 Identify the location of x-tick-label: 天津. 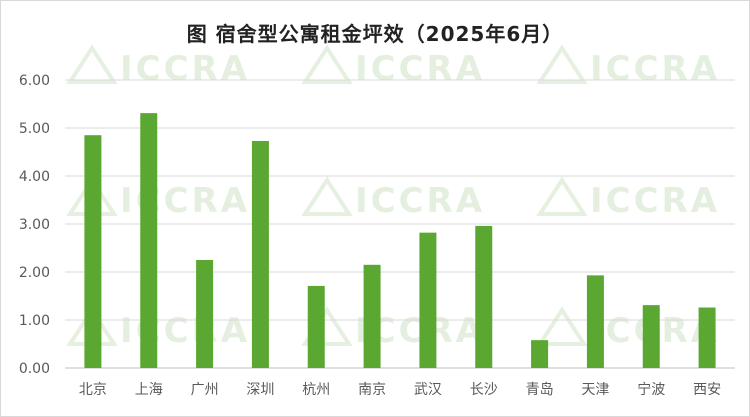
(595, 390).